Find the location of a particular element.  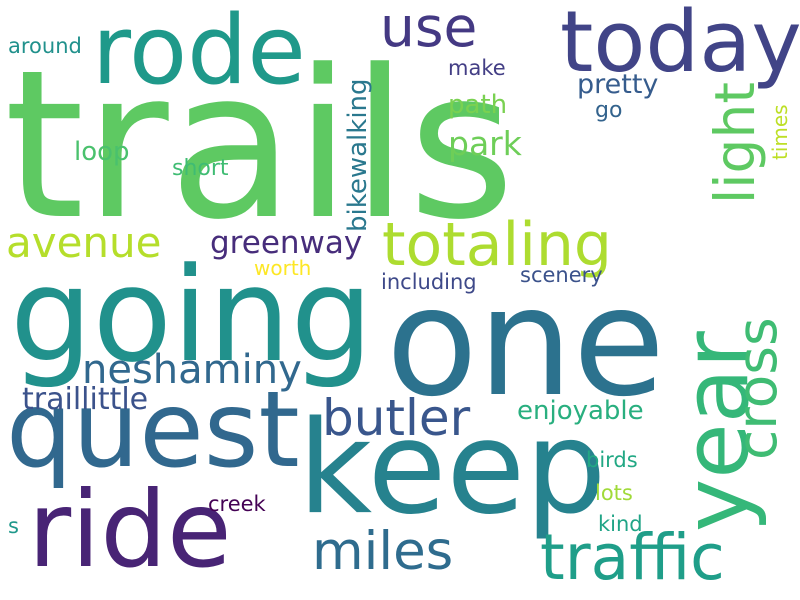

word-going: going is located at coordinates (192, 315).